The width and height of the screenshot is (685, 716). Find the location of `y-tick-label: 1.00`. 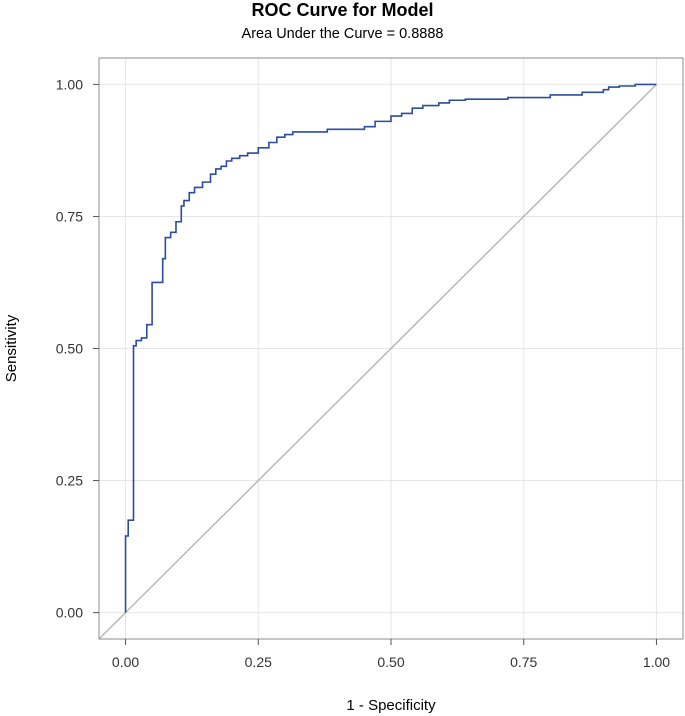

y-tick-label: 1.00 is located at coordinates (69, 84).